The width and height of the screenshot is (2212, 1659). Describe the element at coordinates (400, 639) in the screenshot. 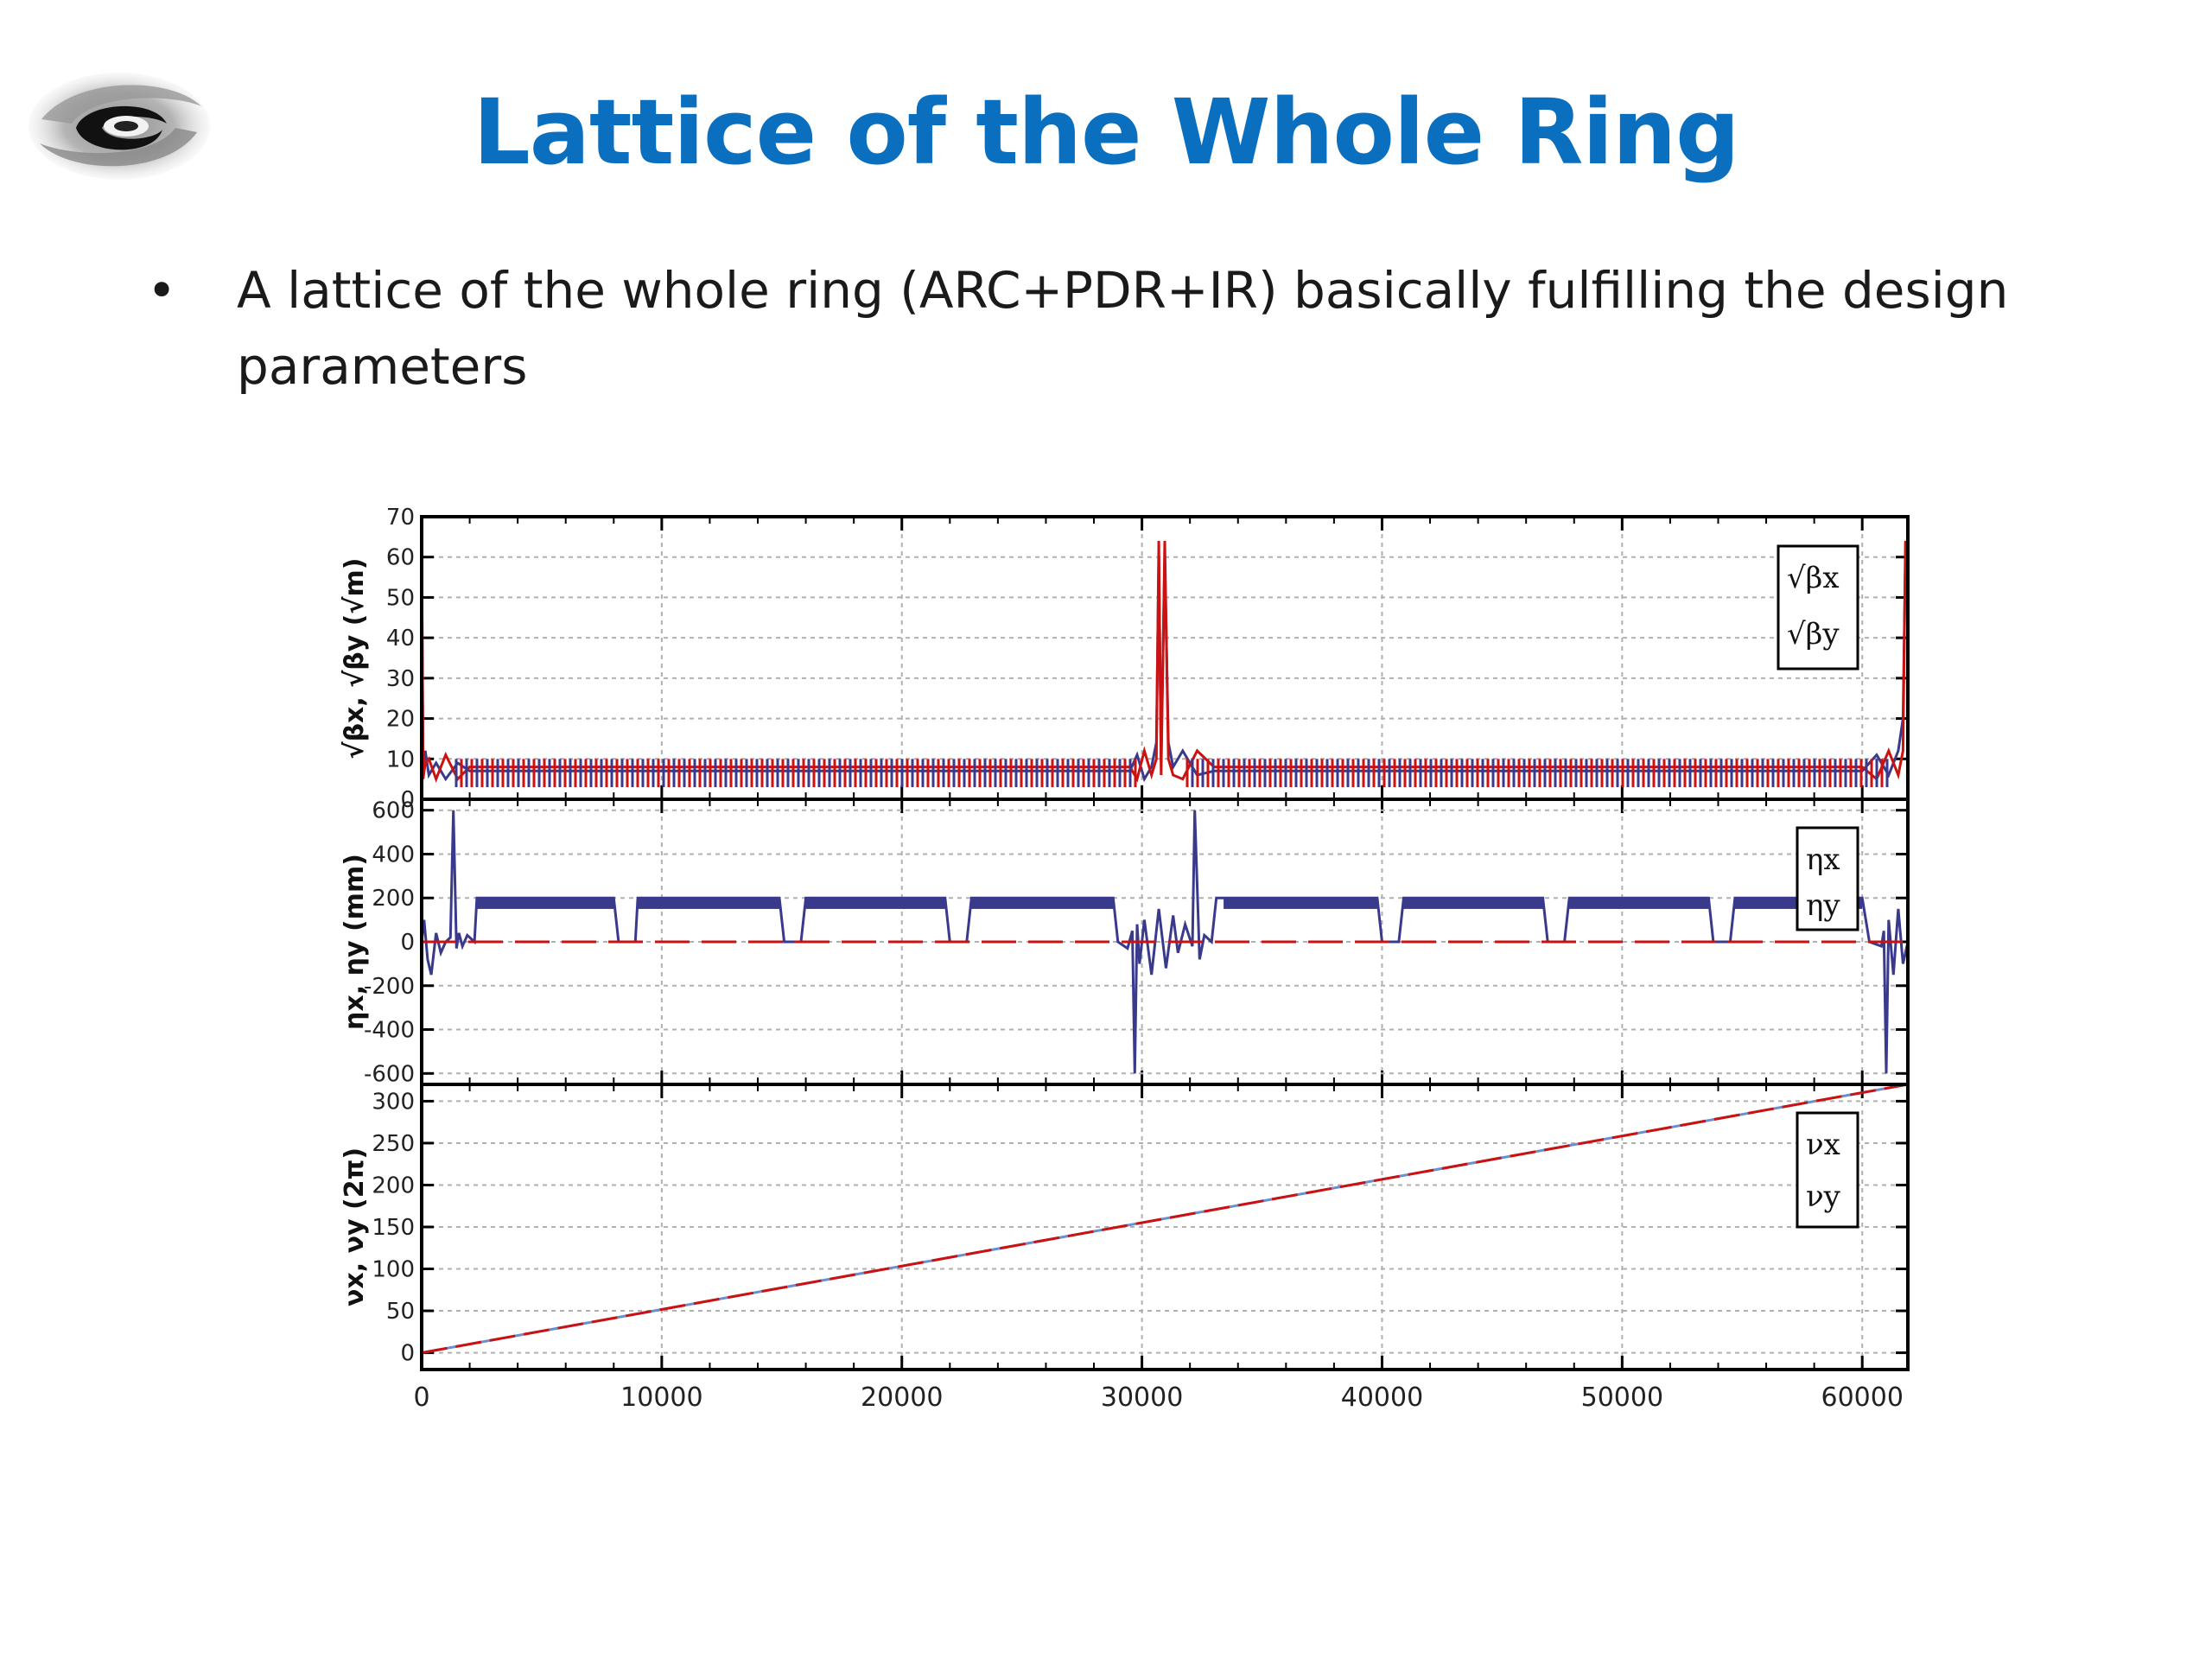

I see `y-tick-label: 40` at that location.